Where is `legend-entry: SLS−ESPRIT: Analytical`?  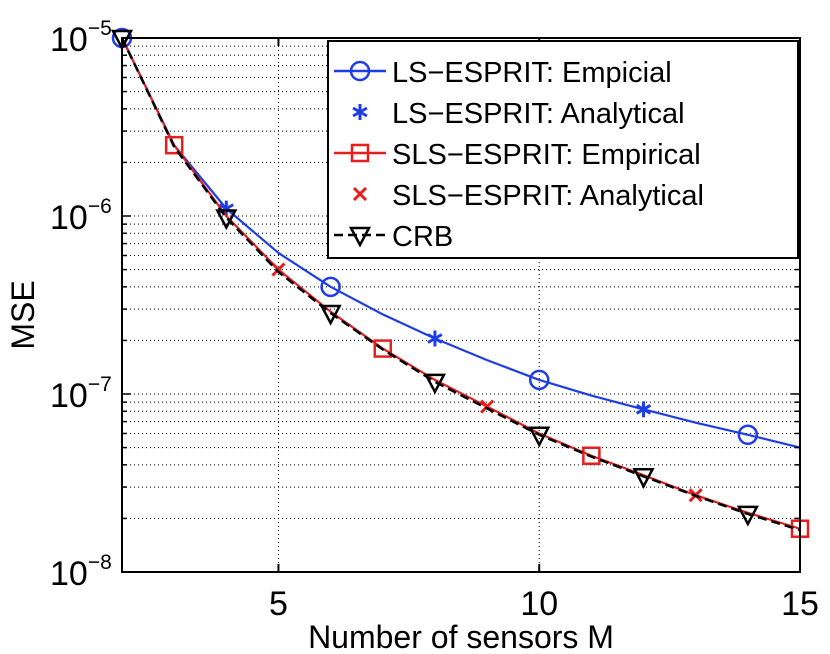 legend-entry: SLS−ESPRIT: Analytical is located at coordinates (528, 196).